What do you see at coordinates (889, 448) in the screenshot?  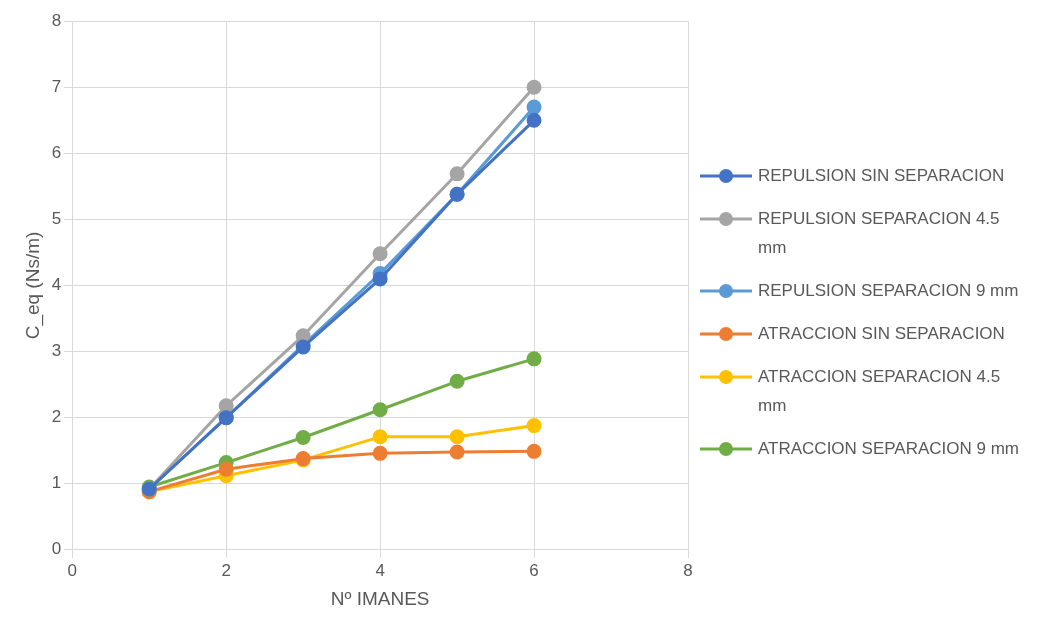 I see `legend-label: ATRACCION SEPARACION 9 mm` at bounding box center [889, 448].